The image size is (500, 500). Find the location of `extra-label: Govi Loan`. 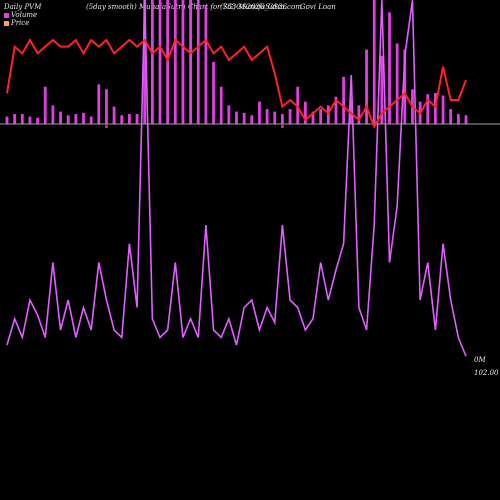

extra-label: Govi Loan is located at coordinates (318, 7).